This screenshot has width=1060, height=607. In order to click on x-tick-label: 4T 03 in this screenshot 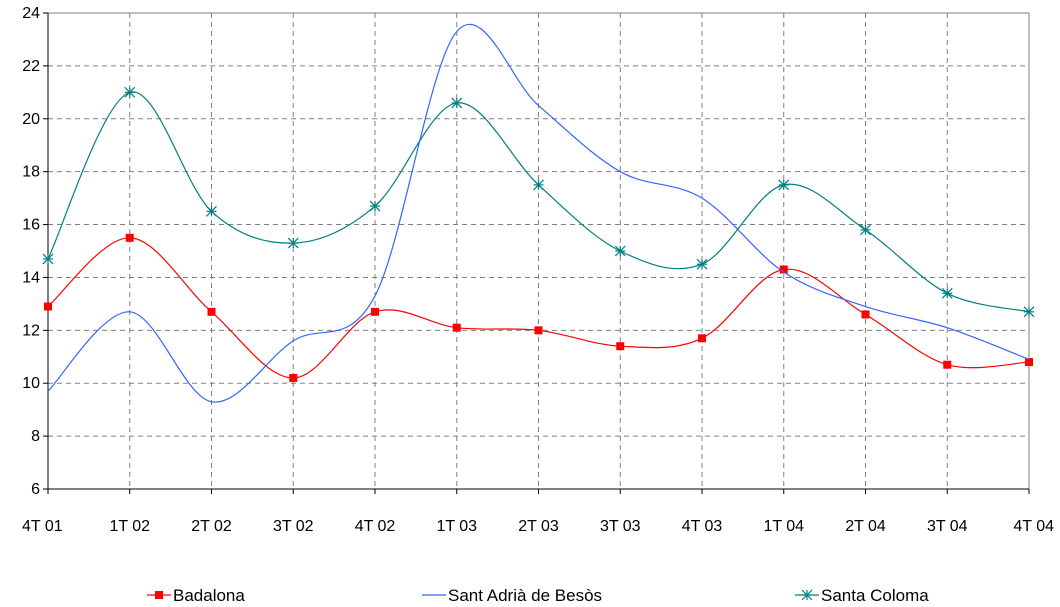, I will do `click(702, 526)`.